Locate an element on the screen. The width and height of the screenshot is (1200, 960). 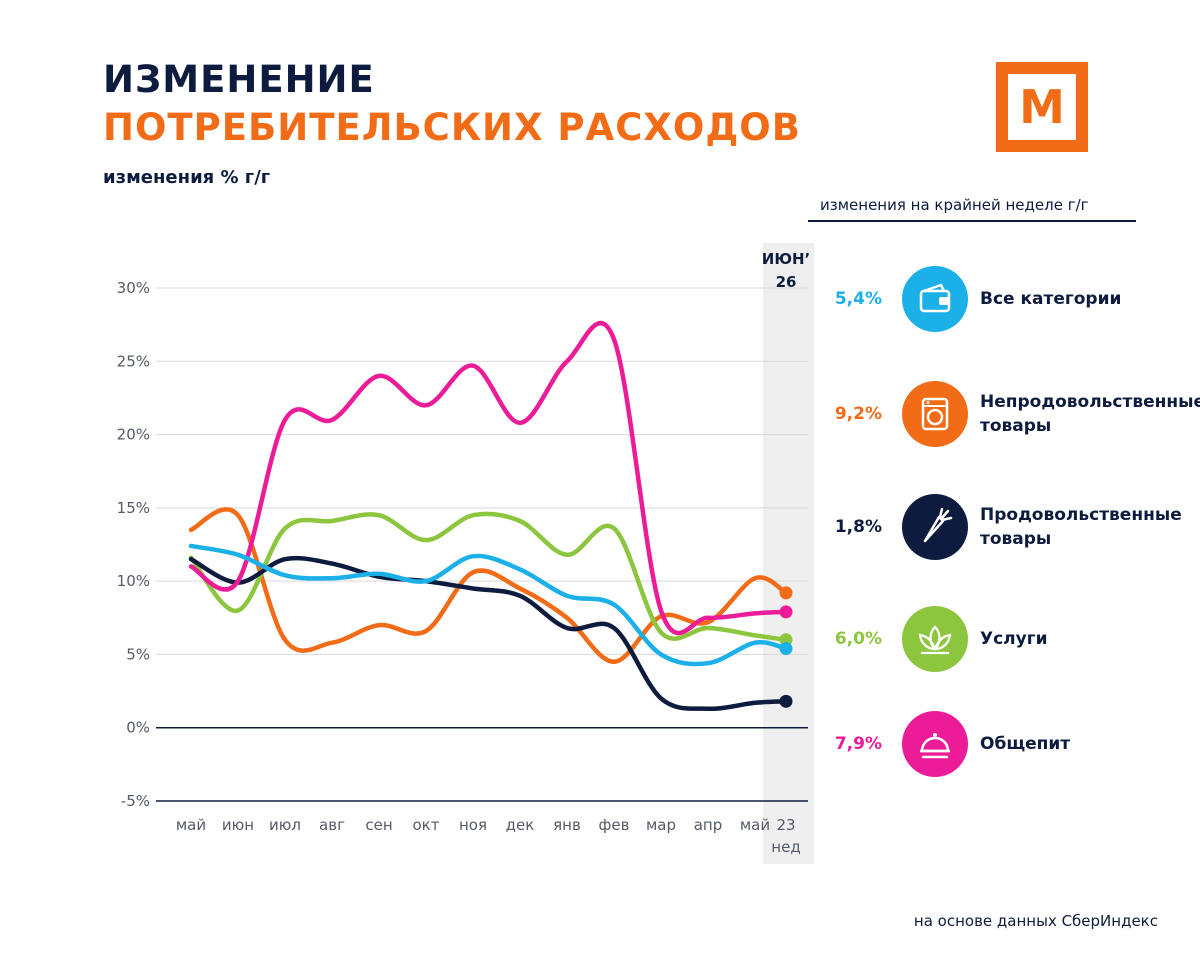
y-tick-label: 10% is located at coordinates (133, 581).